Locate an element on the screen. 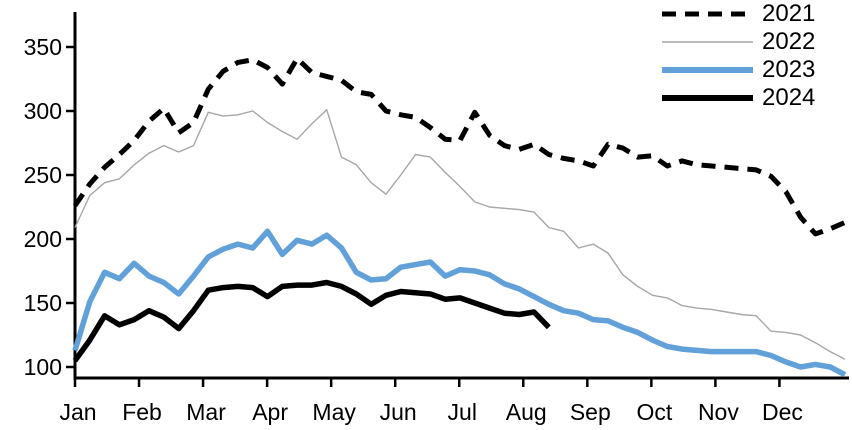 The image size is (852, 430). x-tick-label: Feb is located at coordinates (142, 412).